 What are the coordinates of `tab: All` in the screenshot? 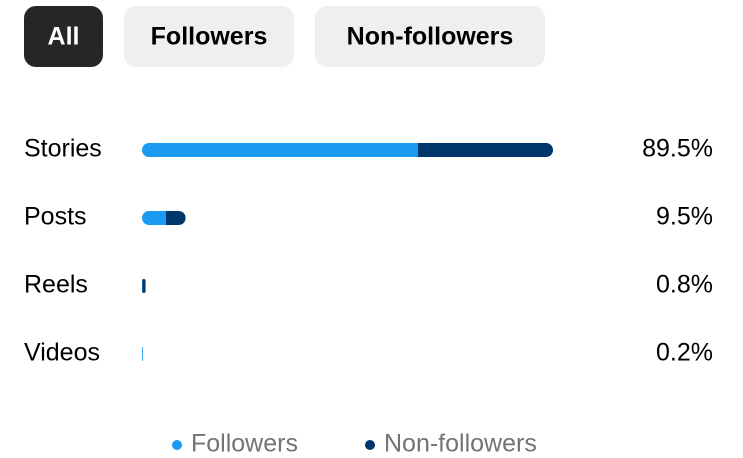 It's located at (63, 36).